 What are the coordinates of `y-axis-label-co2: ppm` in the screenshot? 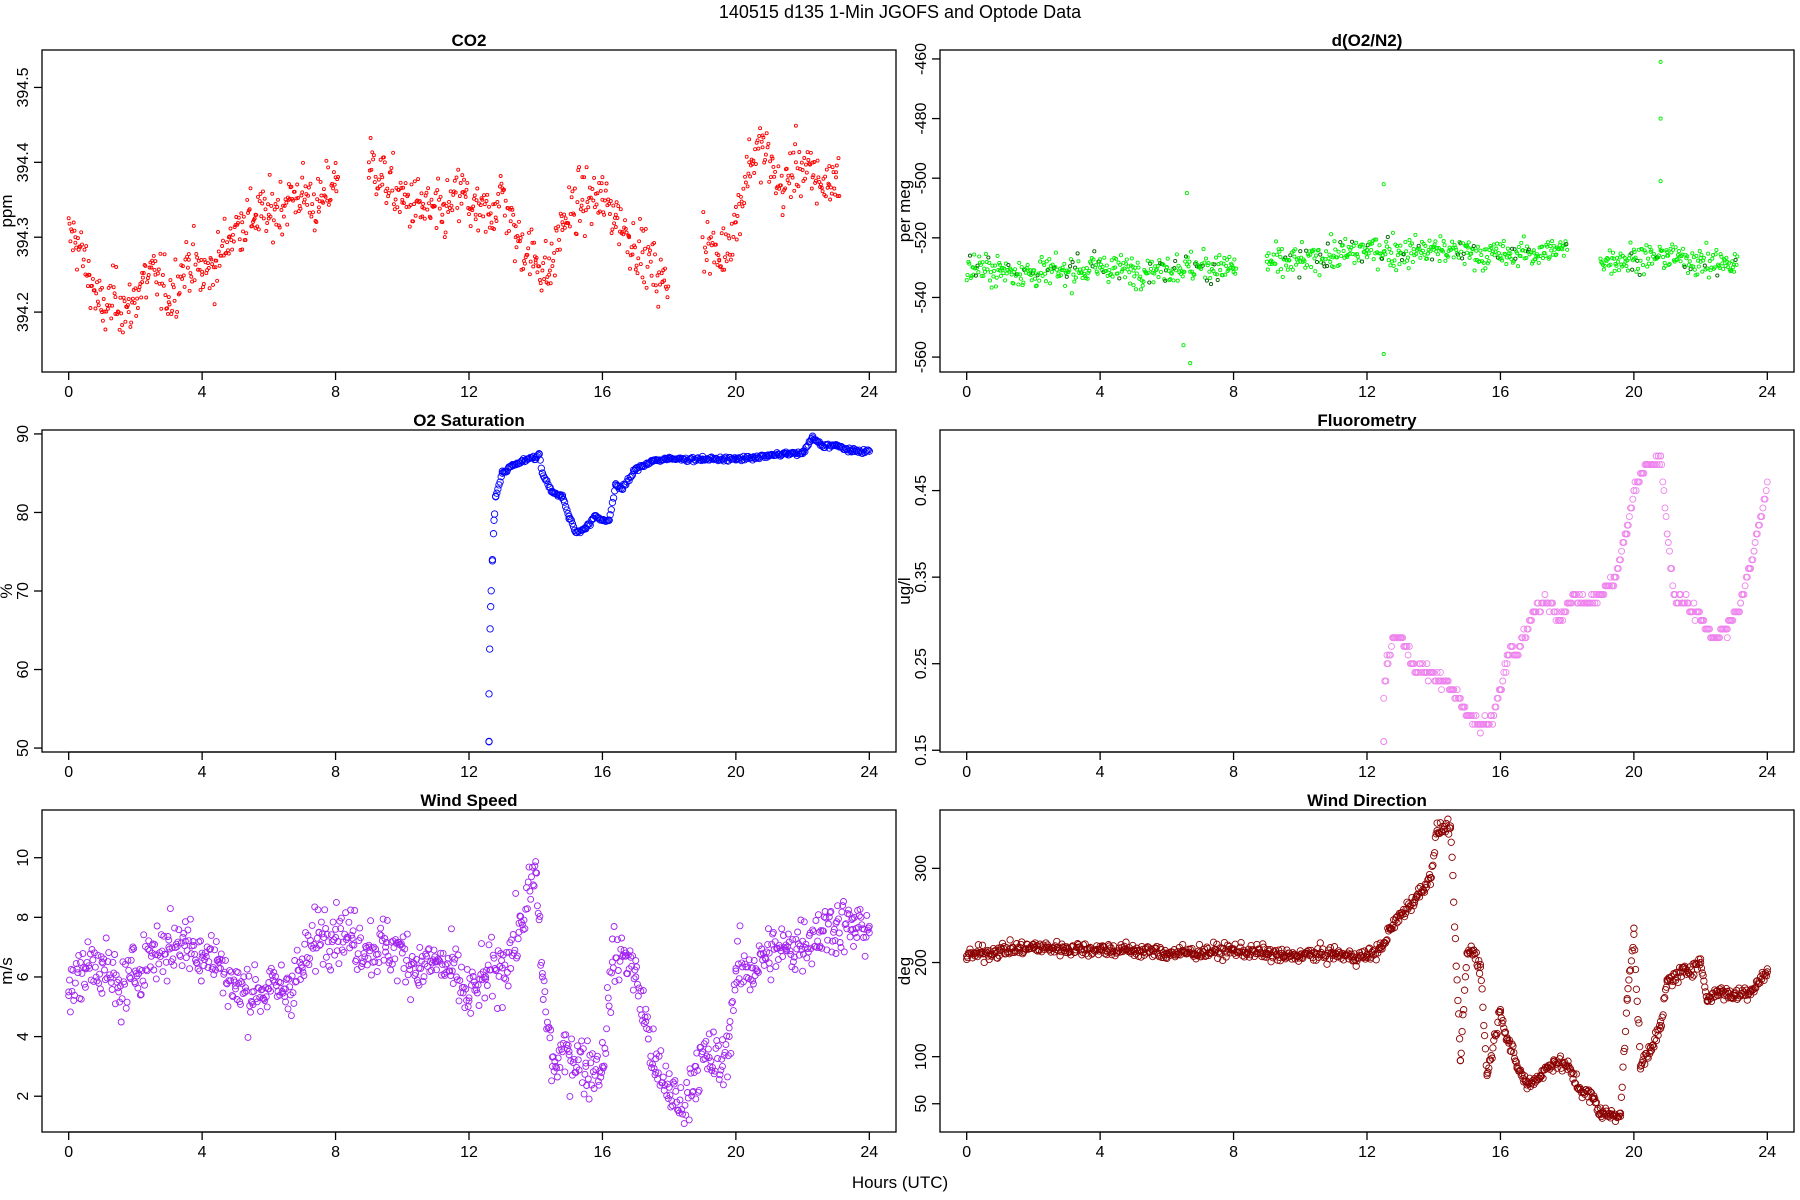 It's located at (8, 210).